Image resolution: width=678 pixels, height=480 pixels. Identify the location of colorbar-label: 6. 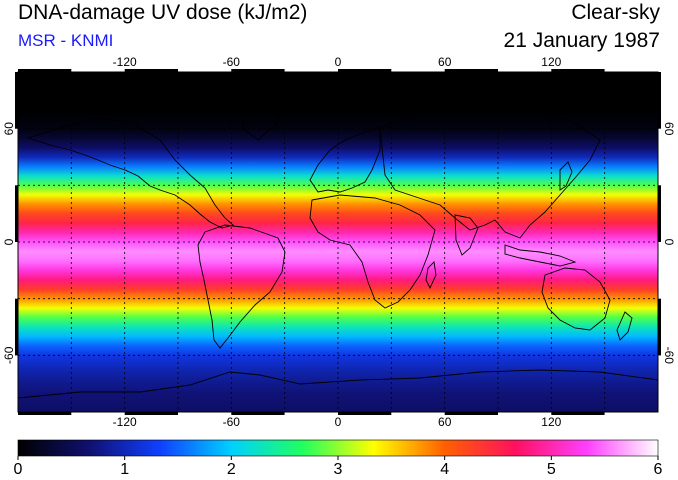
(658, 469).